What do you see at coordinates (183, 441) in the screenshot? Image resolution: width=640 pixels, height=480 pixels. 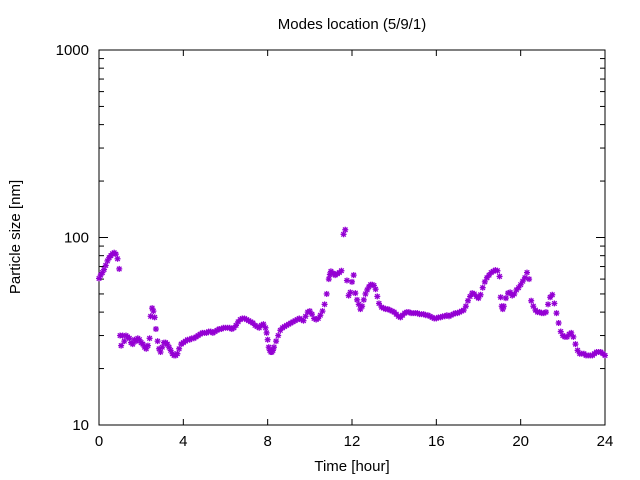 I see `x-tick-label: 4` at bounding box center [183, 441].